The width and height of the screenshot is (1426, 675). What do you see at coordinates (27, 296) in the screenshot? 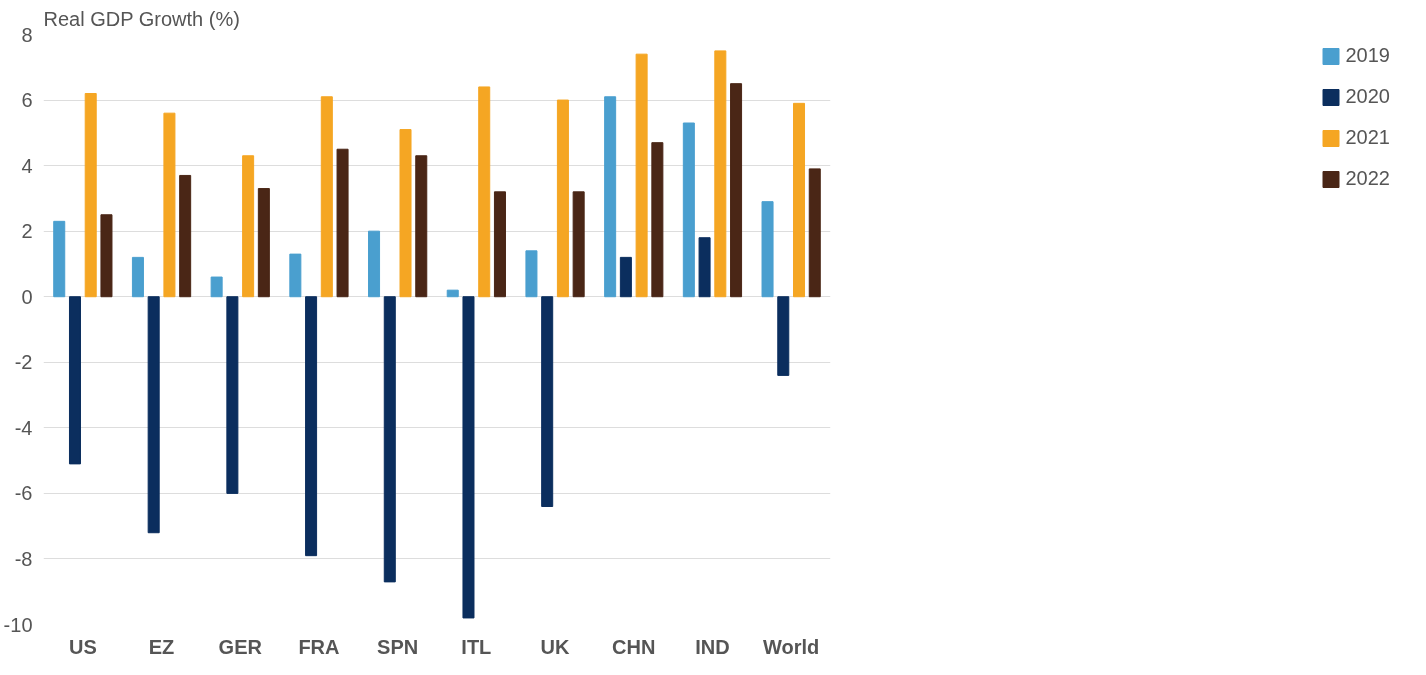
I see `y-tick-label: 0` at bounding box center [27, 296].